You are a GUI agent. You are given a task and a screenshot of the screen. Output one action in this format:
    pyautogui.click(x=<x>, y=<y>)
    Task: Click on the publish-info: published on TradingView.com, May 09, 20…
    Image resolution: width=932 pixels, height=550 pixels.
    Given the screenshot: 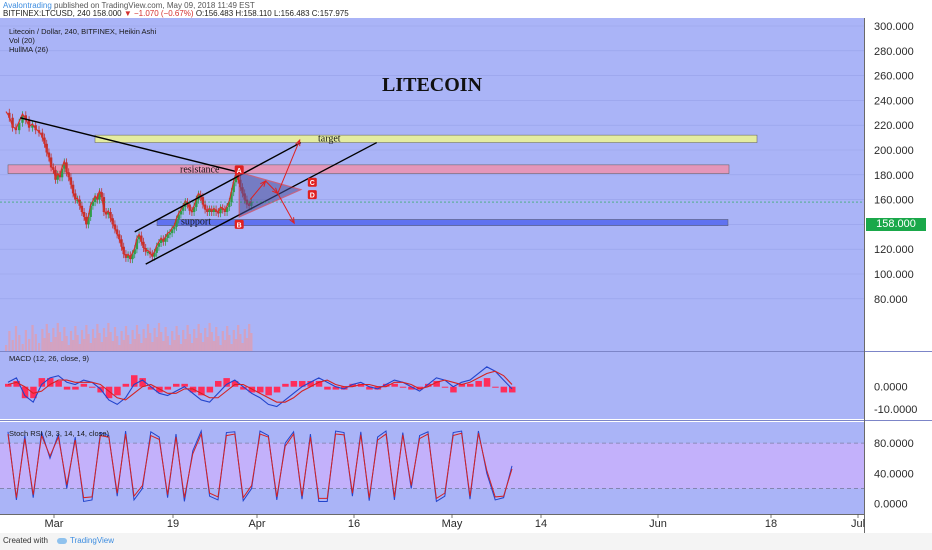 What is the action you would take?
    pyautogui.click(x=154, y=5)
    